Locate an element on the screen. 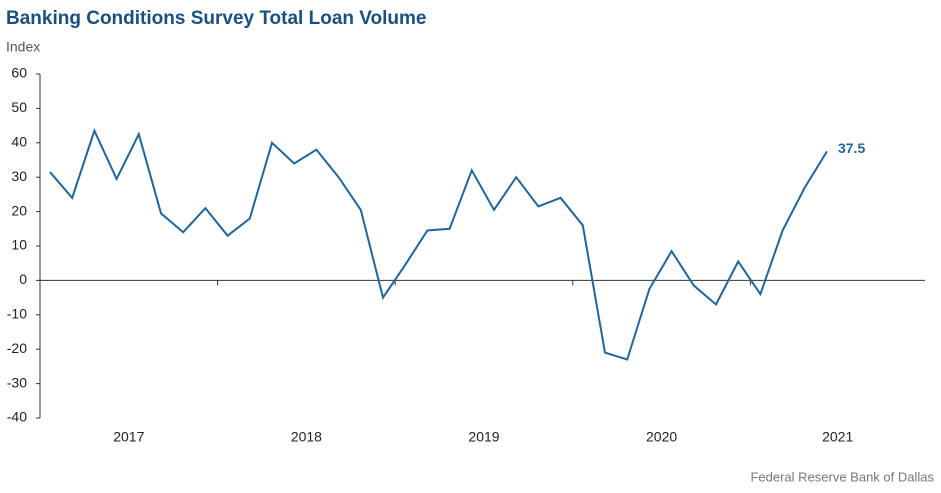 This screenshot has width=941, height=493. x-tick-label: 2021 is located at coordinates (837, 437).